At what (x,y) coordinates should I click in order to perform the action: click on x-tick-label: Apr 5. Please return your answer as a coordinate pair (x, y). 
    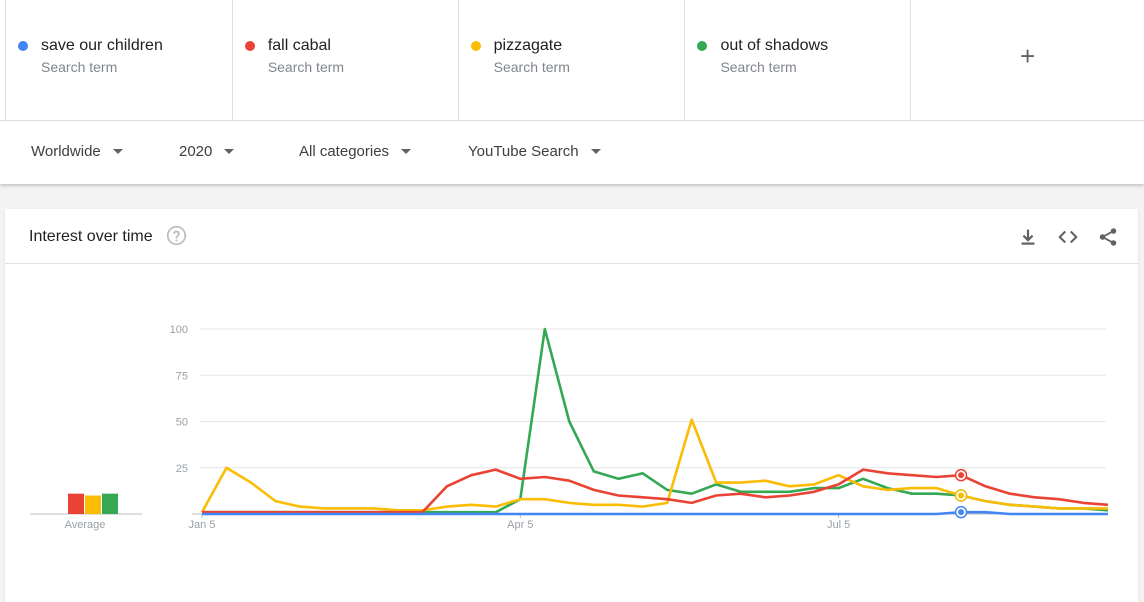
    Looking at the image, I should click on (520, 525).